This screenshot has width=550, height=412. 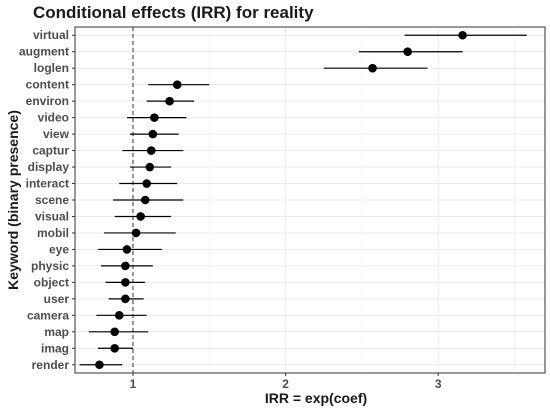 What do you see at coordinates (316, 398) in the screenshot?
I see `x-axis-title: IRR = exp(coef)` at bounding box center [316, 398].